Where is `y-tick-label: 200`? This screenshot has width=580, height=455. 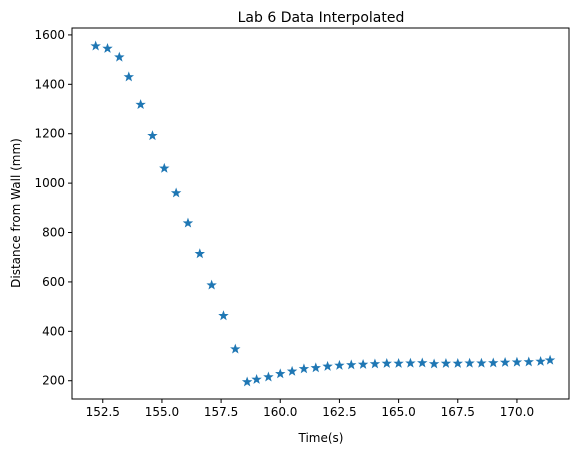 y-tick-label: 200 is located at coordinates (53, 381).